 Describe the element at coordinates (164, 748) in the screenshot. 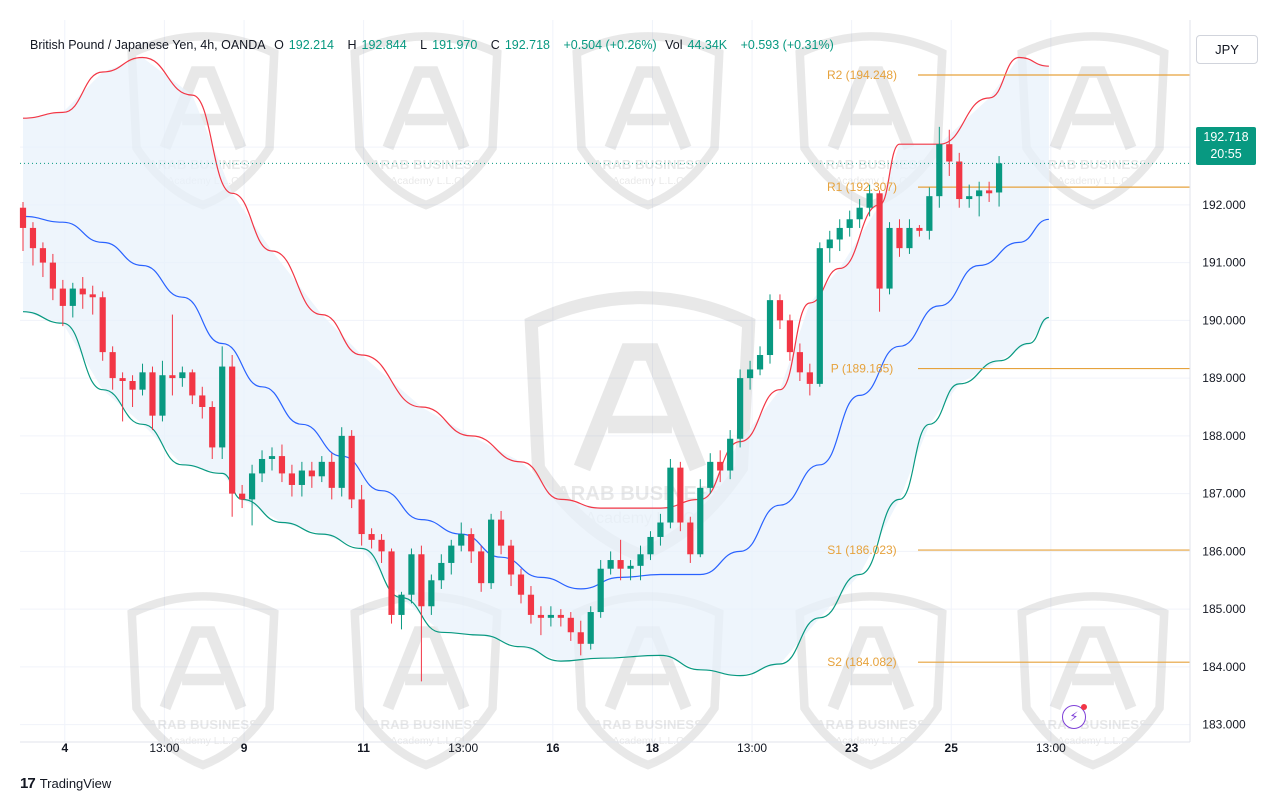

I see `time-tick-label: 13:00` at that location.